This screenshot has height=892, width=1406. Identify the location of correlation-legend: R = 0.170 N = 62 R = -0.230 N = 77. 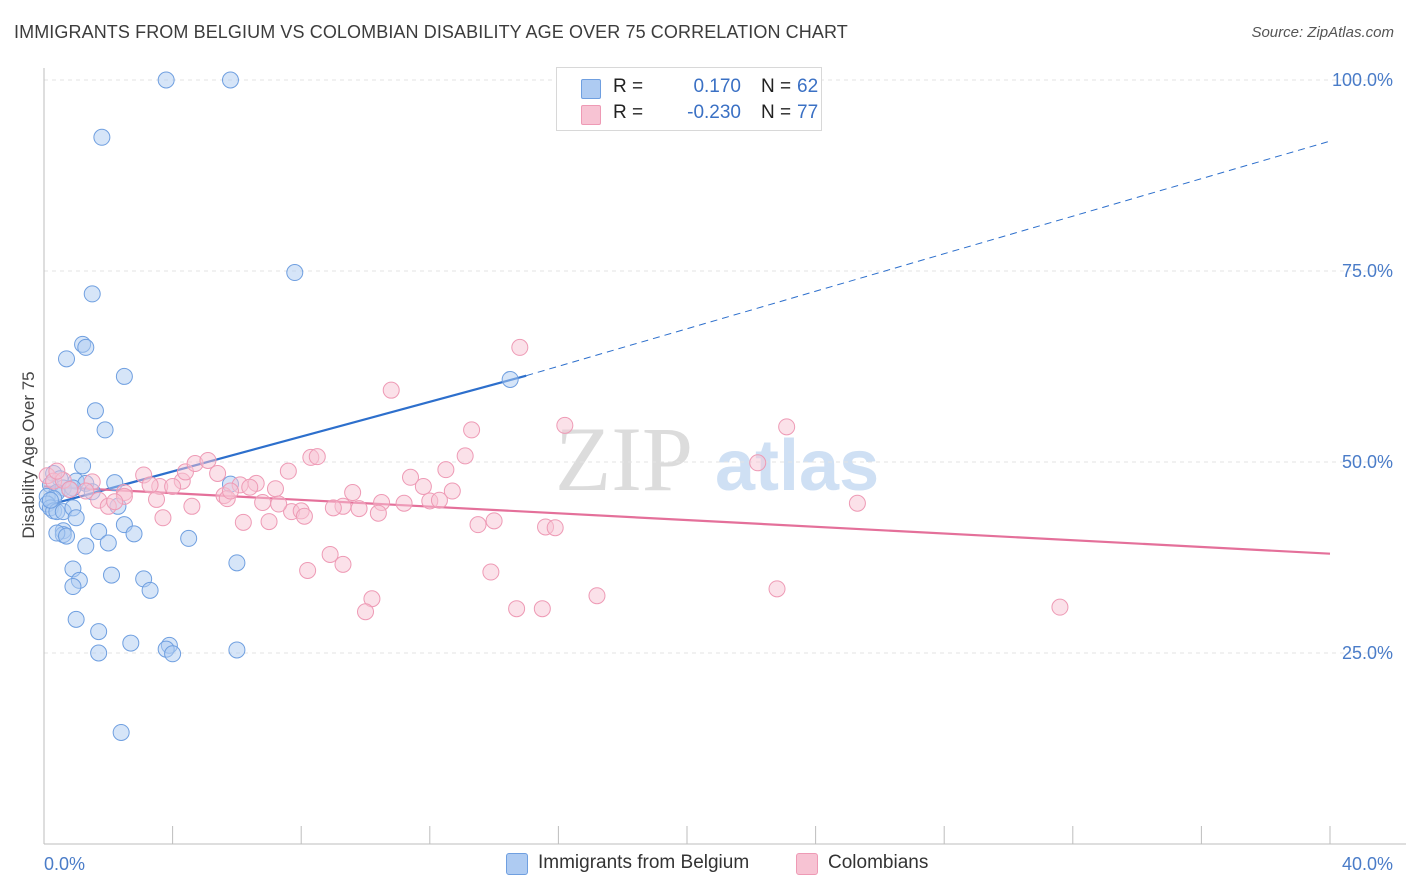
(689, 99).